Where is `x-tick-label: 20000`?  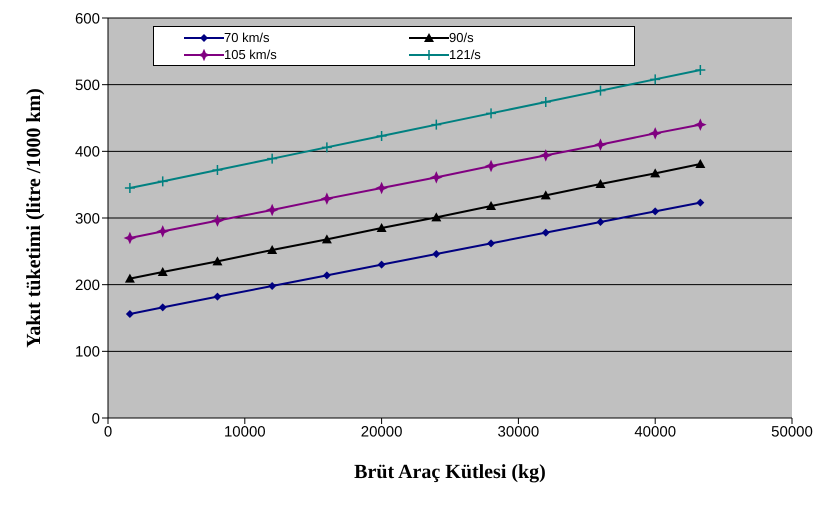 x-tick-label: 20000 is located at coordinates (381, 432).